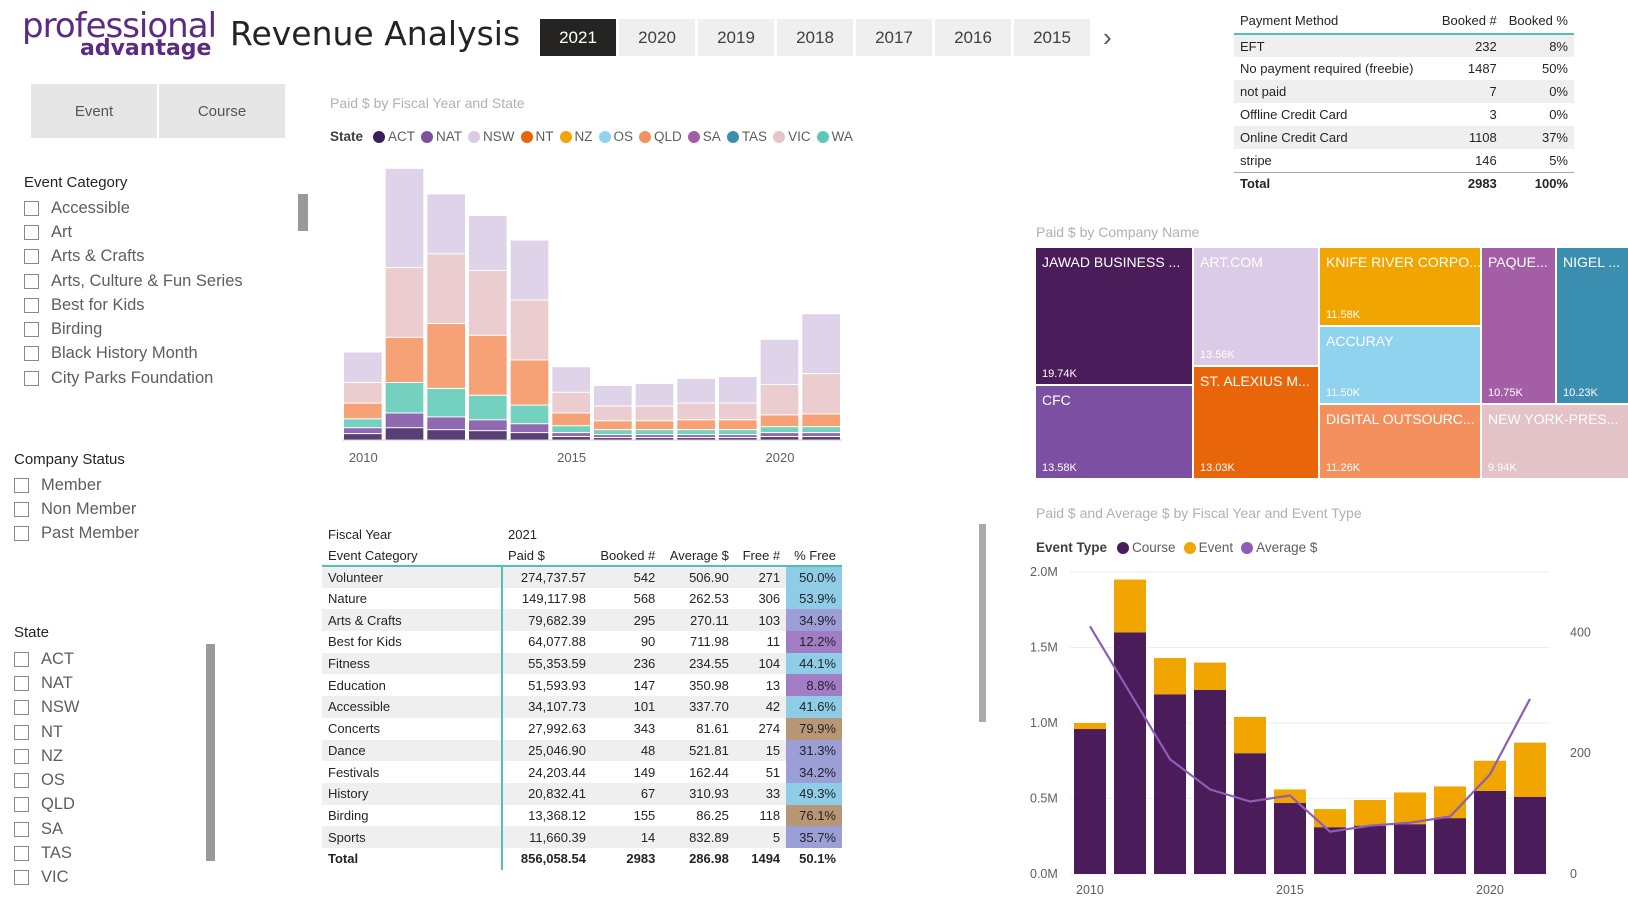 The width and height of the screenshot is (1628, 914). Describe the element at coordinates (109, 780) in the screenshot. I see `state-option: OS` at that location.